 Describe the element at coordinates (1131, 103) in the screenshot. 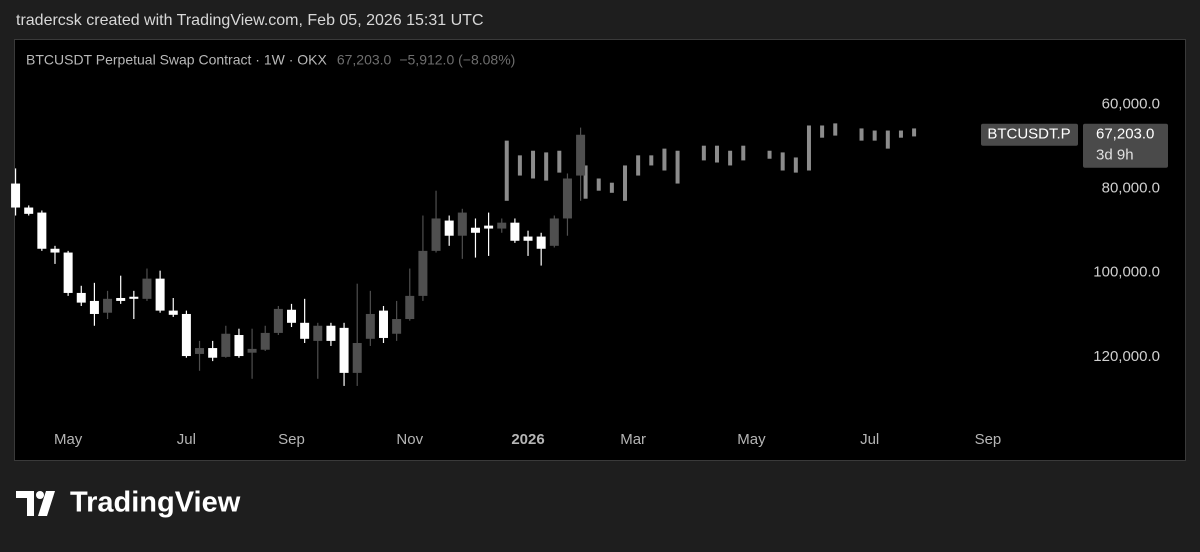

I see `y-tick-label: 60,000.0` at that location.